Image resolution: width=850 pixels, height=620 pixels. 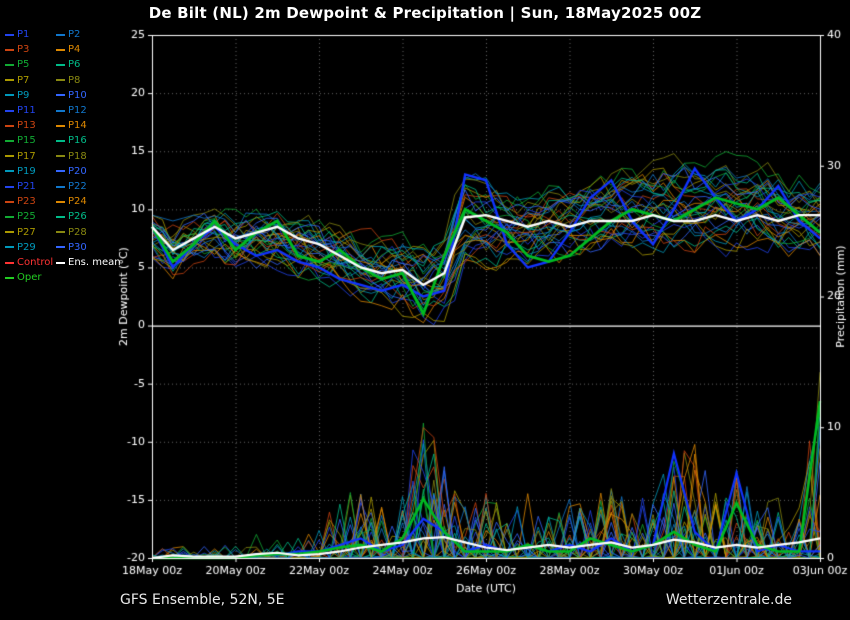 I want to click on legend-label: Oper, so click(x=29, y=278).